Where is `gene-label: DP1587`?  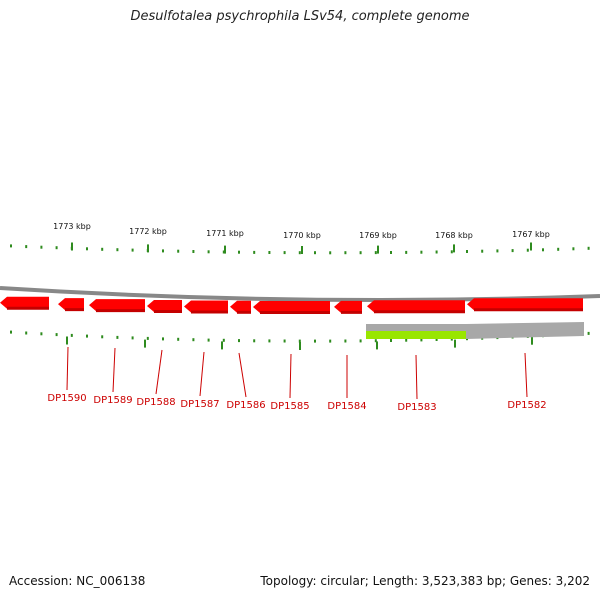 gene-label: DP1587 is located at coordinates (199, 404).